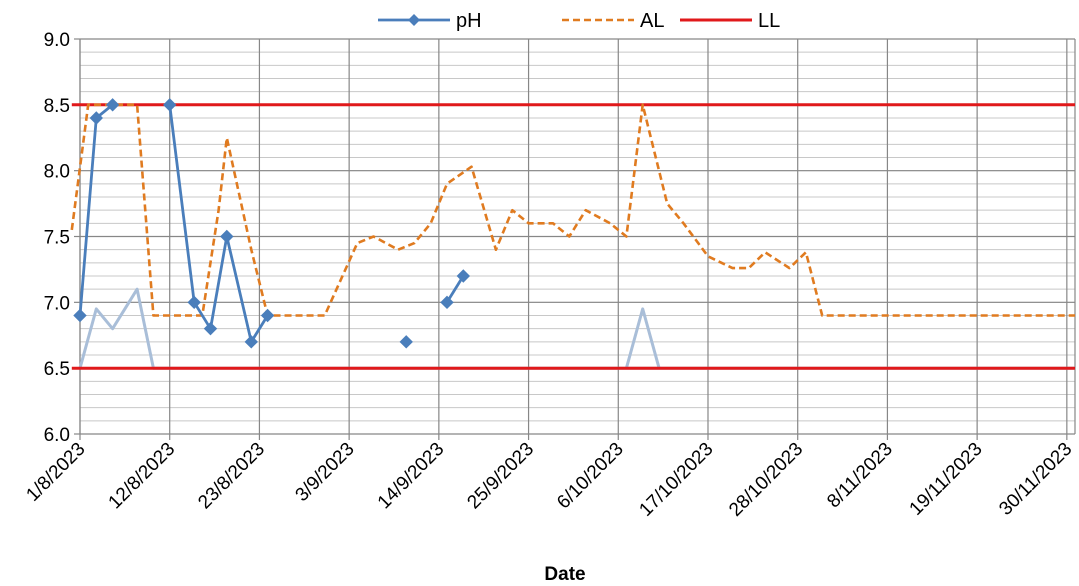  Describe the element at coordinates (57, 172) in the screenshot. I see `y-tick-label: 8.0` at that location.